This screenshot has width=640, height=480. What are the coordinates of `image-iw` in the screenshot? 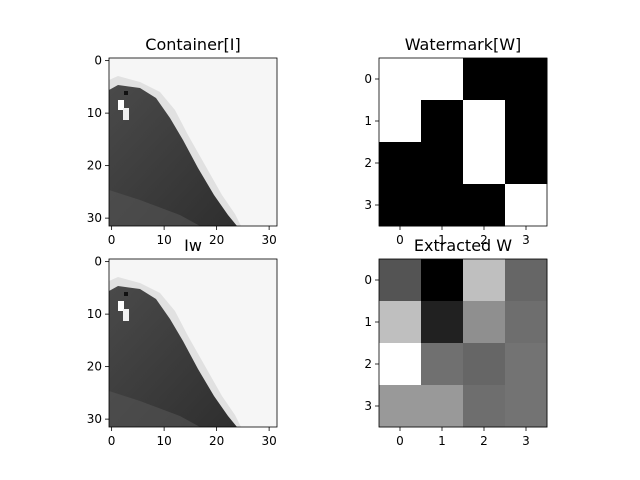 It's located at (193, 343).